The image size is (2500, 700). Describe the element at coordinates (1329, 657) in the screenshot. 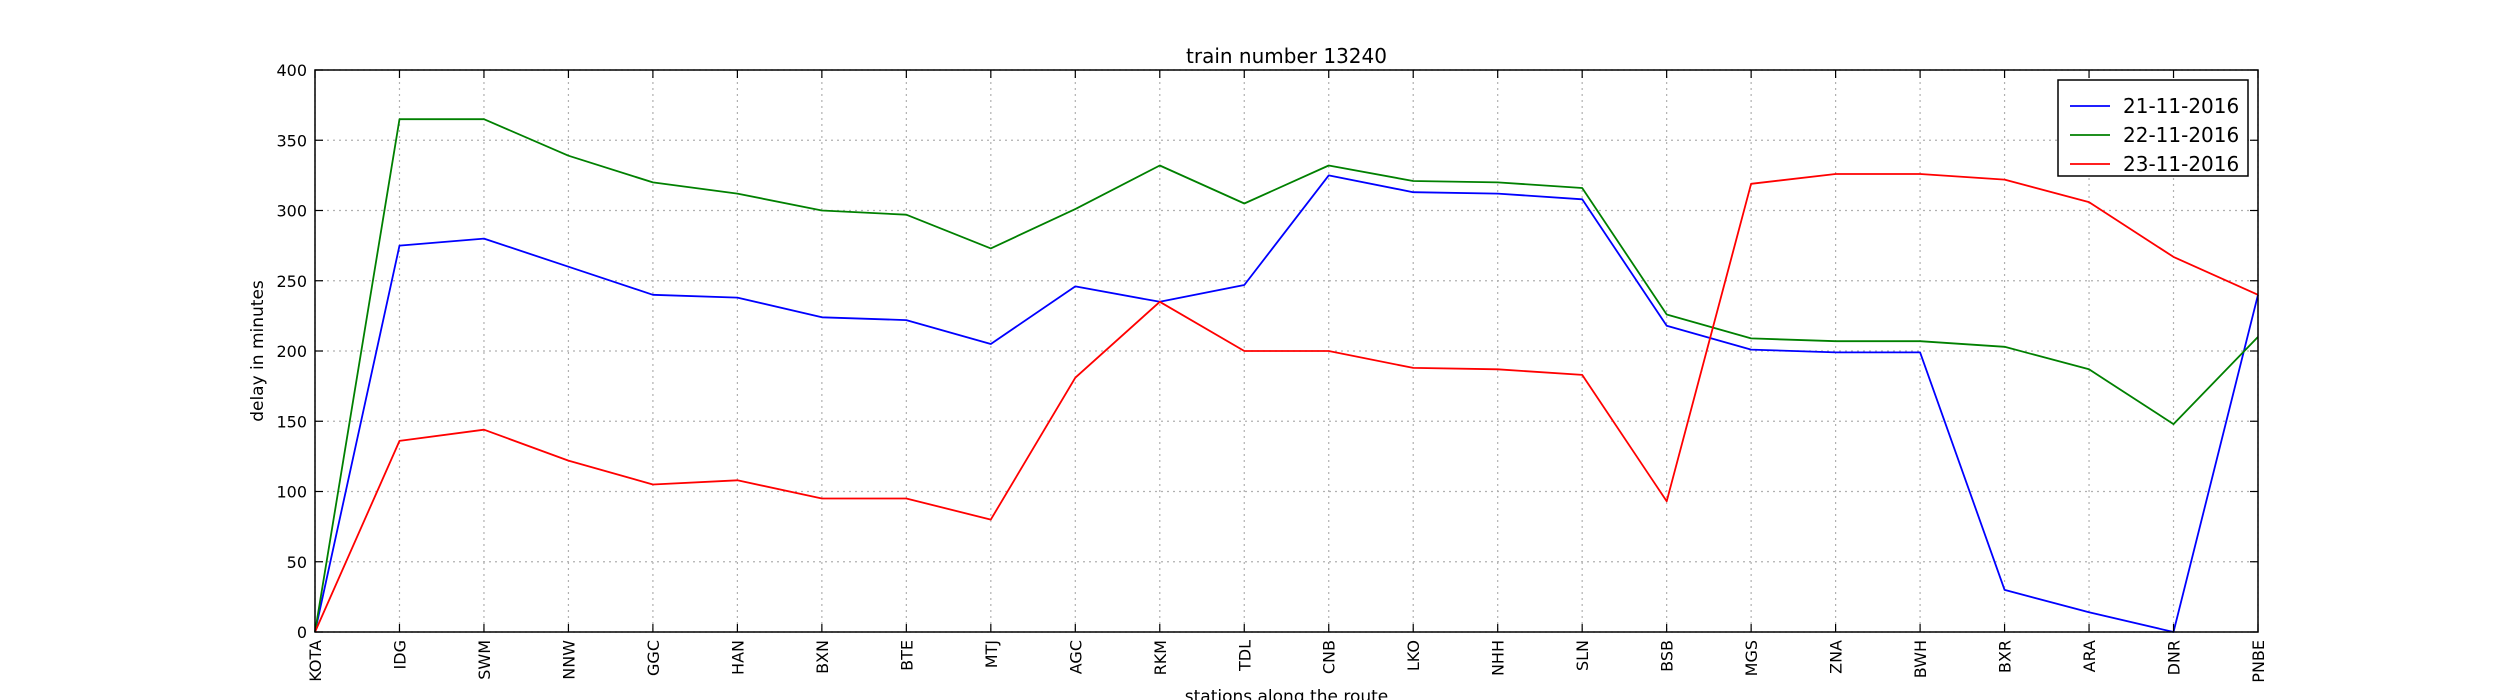

I see `x-tick-label-CNB: CNB` at that location.